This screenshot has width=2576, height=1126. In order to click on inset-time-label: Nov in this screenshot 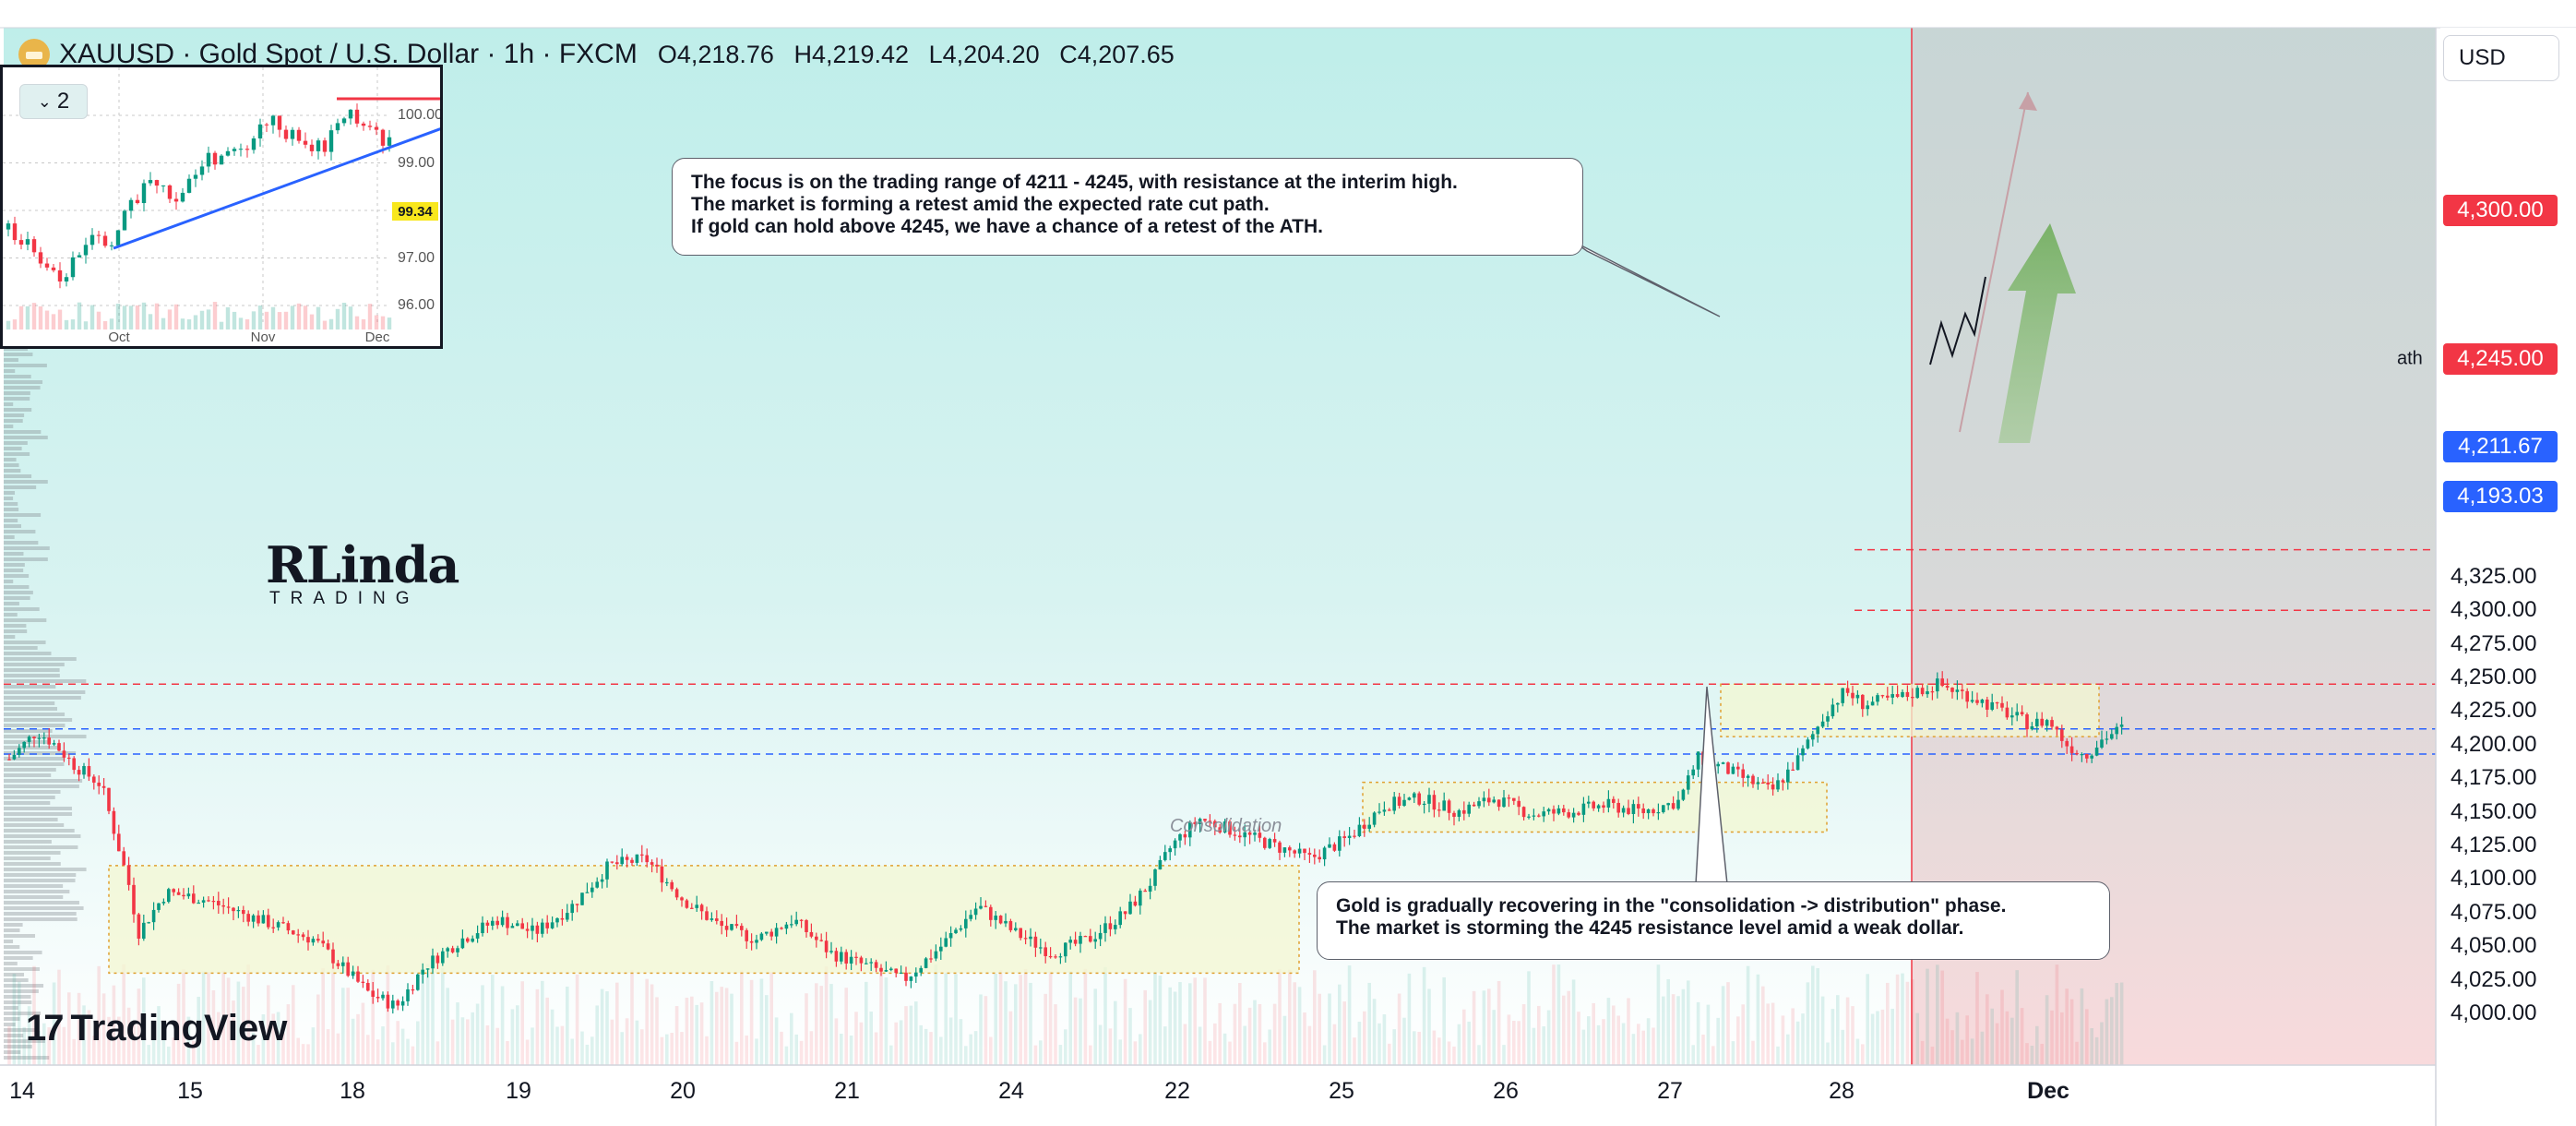, I will do `click(263, 337)`.